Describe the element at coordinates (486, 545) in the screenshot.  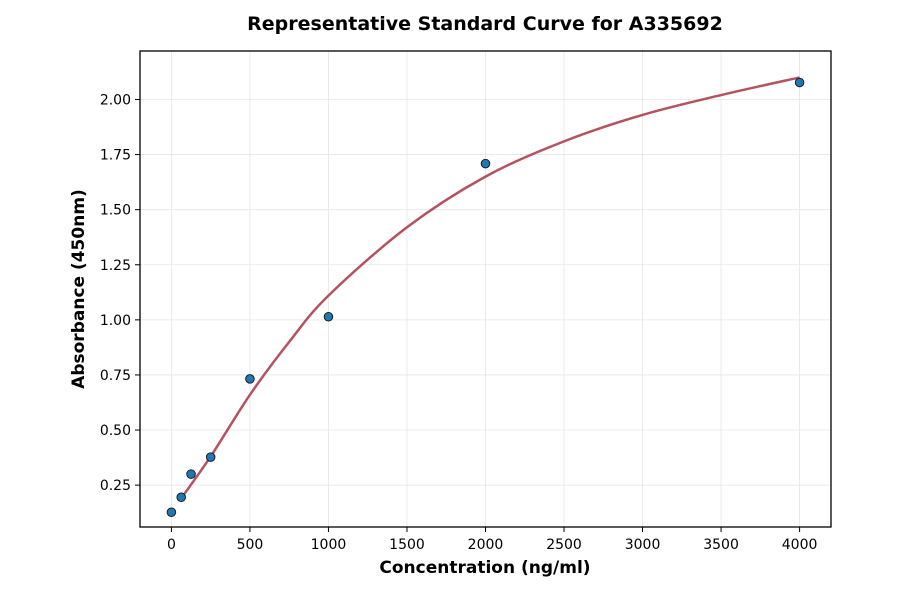
I see `x-tick-label: 2000` at that location.